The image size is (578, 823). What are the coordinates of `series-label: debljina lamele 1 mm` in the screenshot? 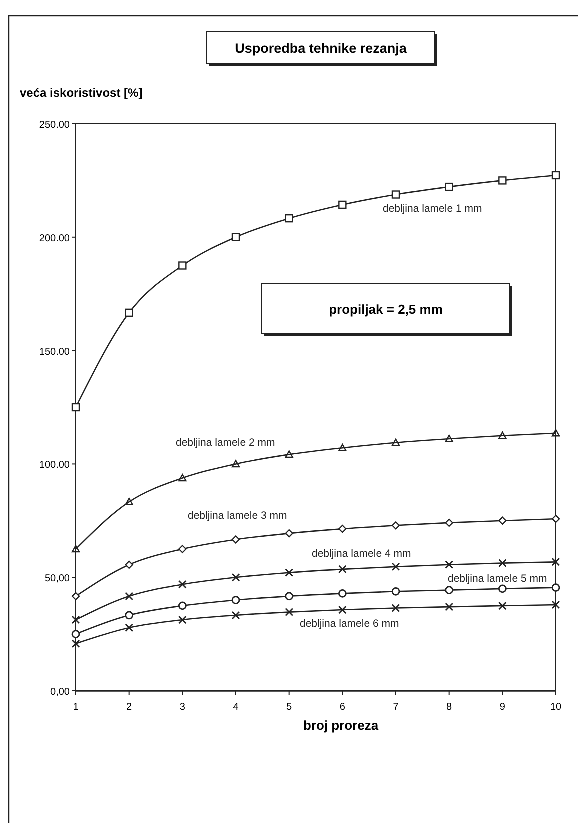 It's located at (432, 209).